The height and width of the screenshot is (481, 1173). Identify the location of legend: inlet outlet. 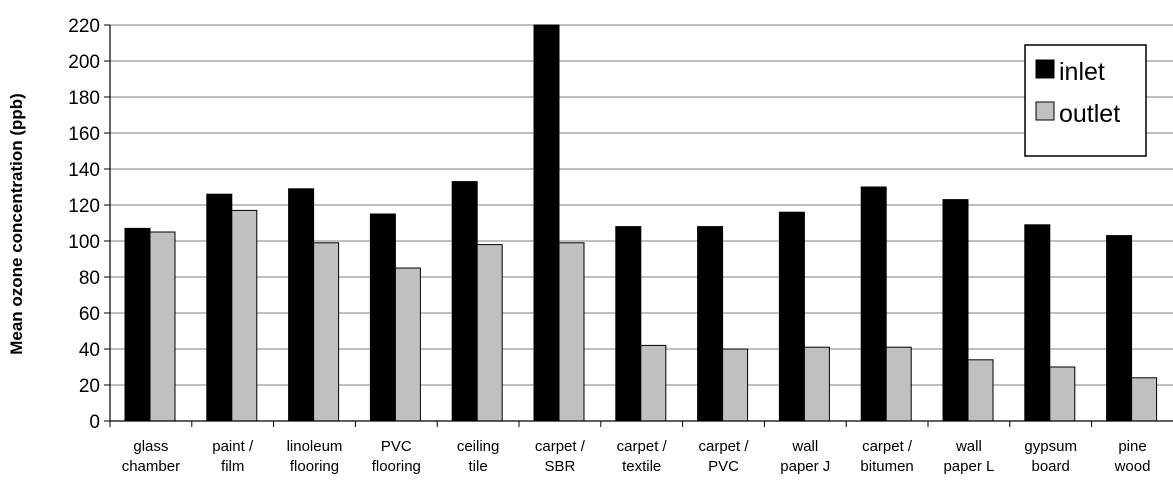
(1085, 100).